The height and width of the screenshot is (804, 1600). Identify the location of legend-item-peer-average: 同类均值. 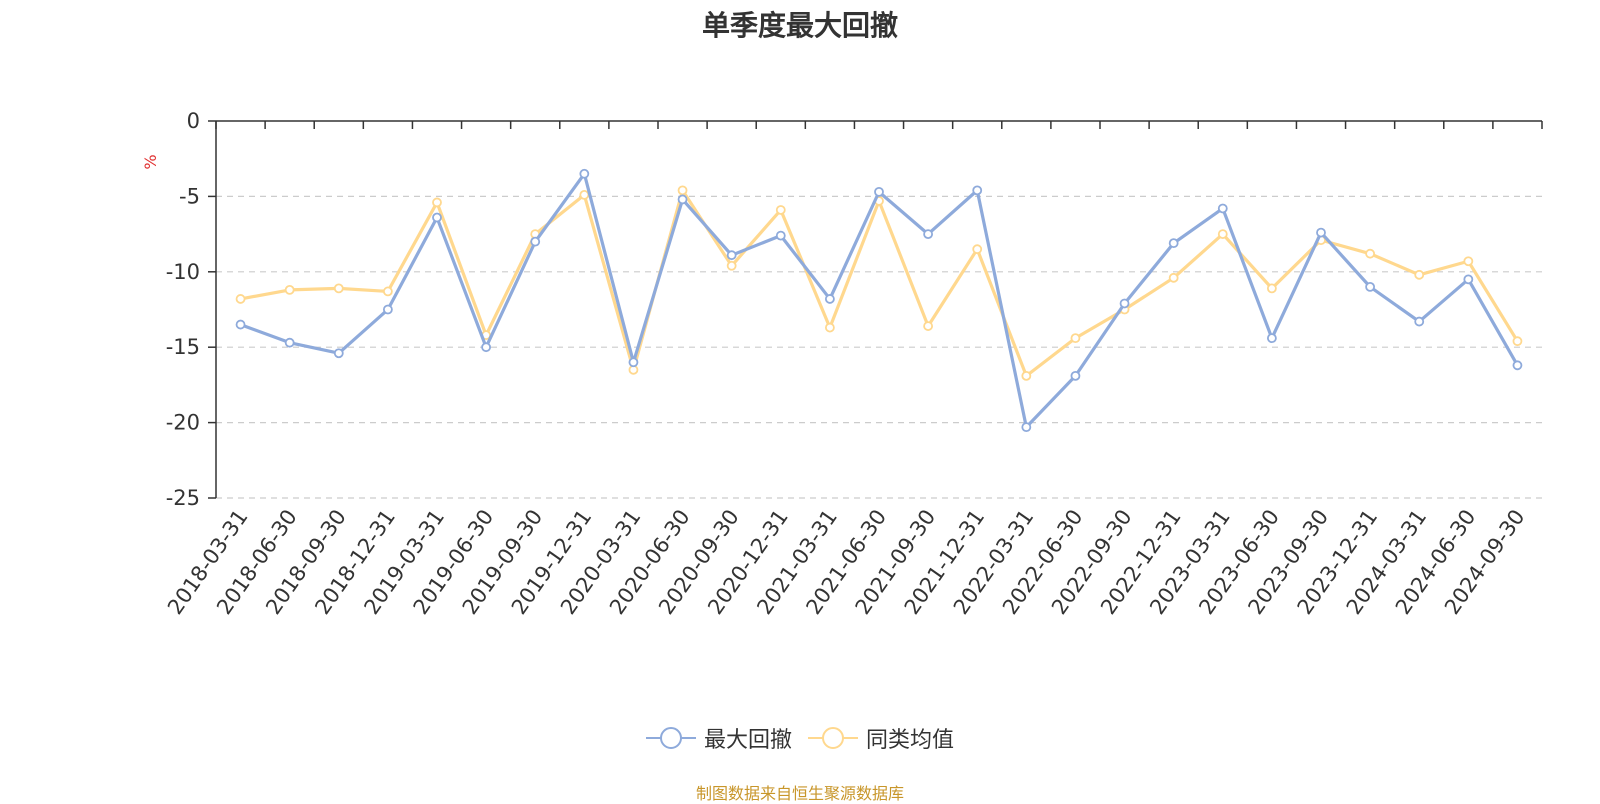
(881, 738).